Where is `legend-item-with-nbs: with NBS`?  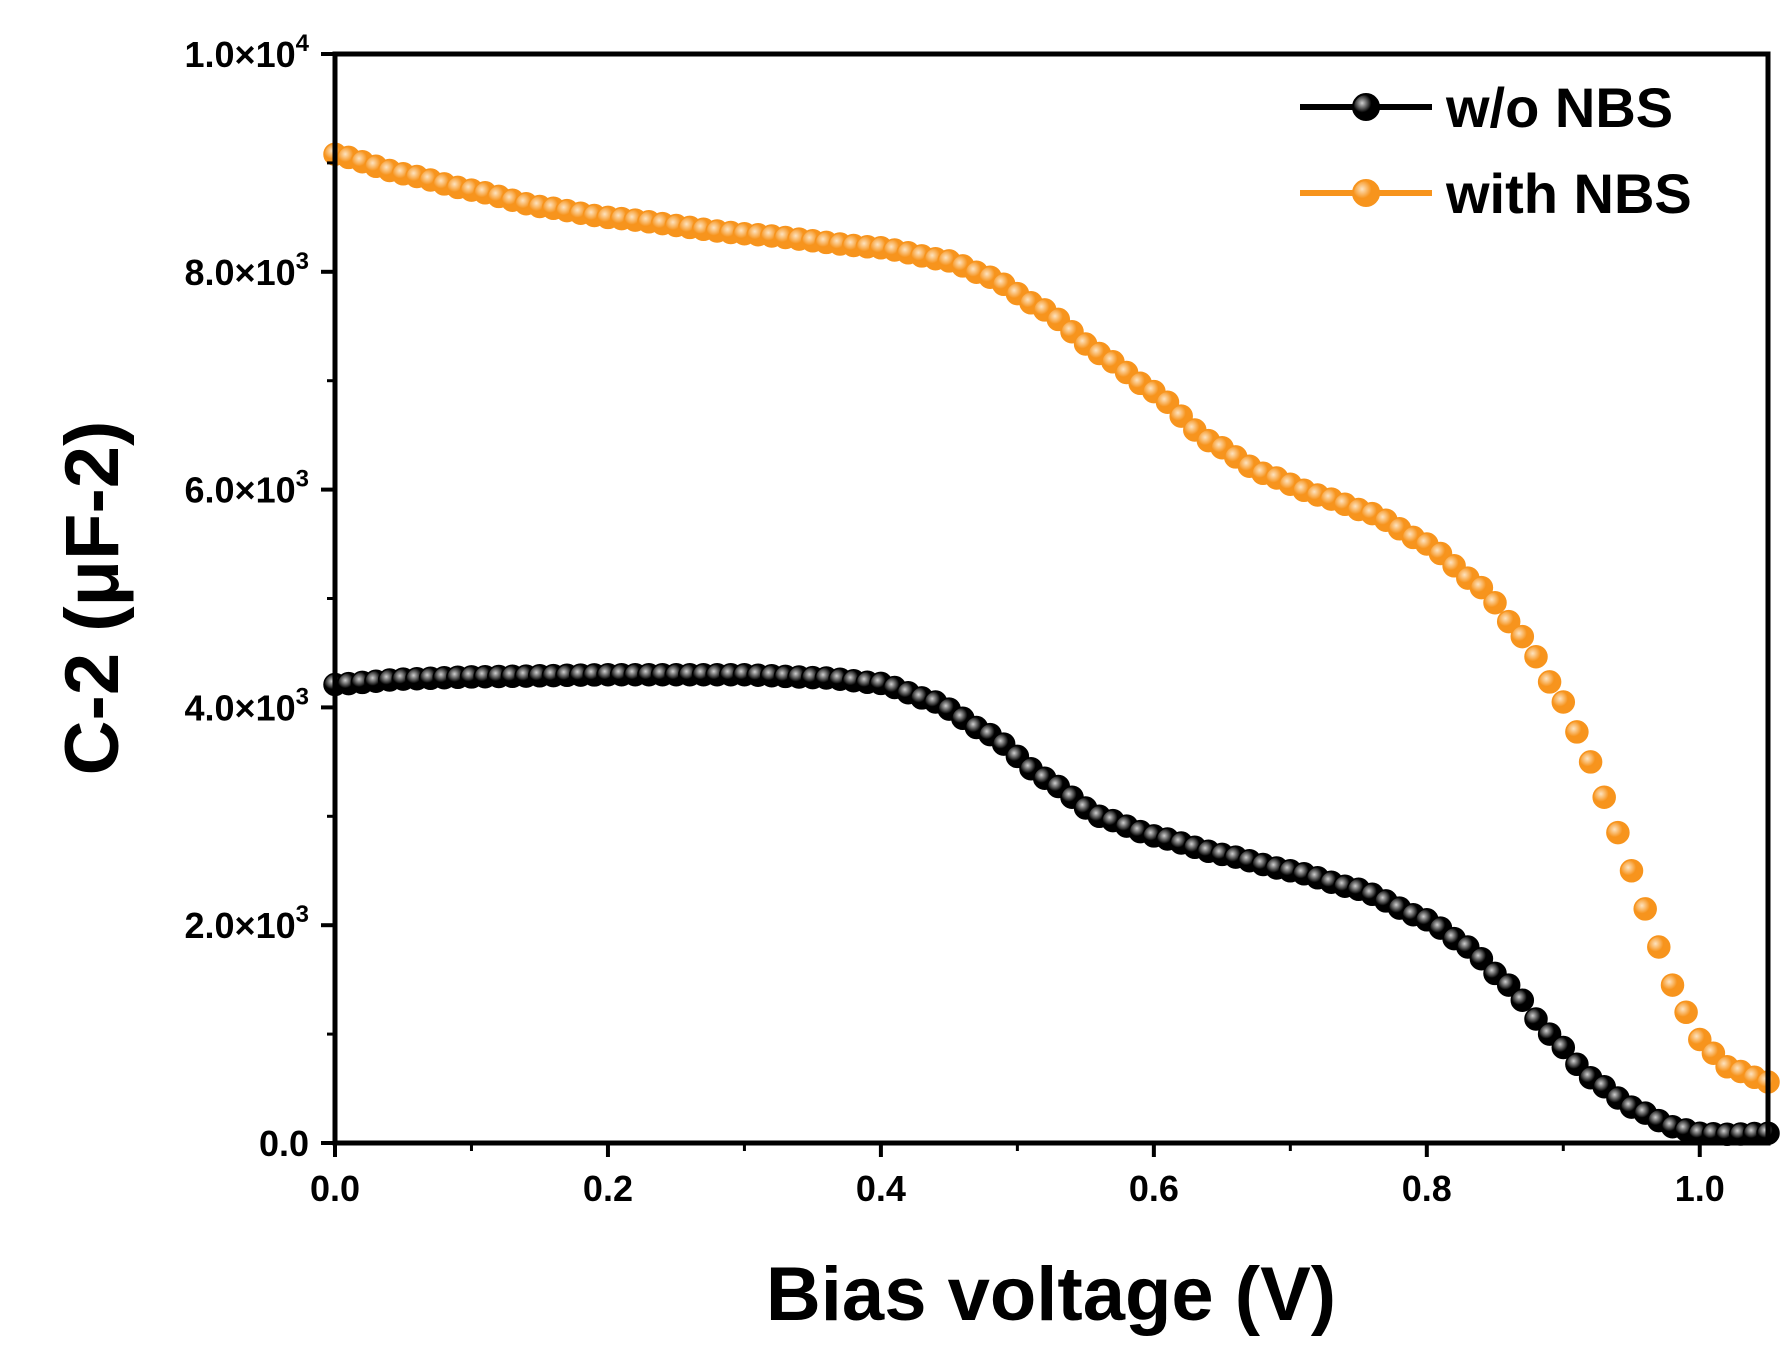 legend-item-with-nbs: with NBS is located at coordinates (1496, 193).